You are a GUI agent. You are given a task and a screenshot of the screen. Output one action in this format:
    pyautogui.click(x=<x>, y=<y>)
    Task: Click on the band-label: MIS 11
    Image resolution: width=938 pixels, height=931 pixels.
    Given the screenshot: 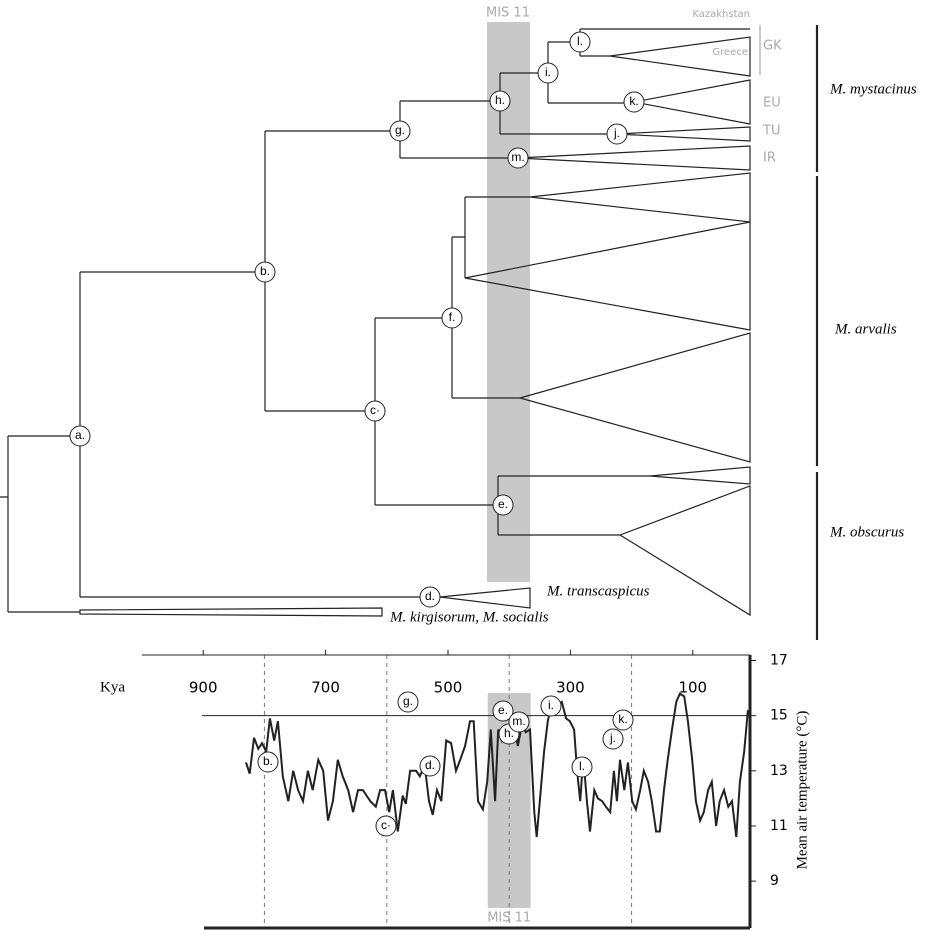 What is the action you would take?
    pyautogui.click(x=509, y=918)
    